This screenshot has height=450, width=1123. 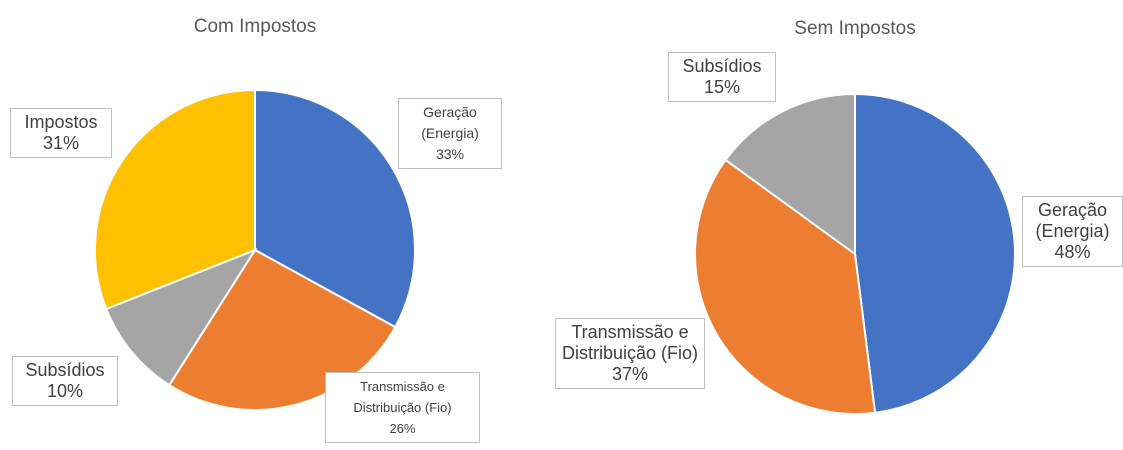 What do you see at coordinates (402, 428) in the screenshot?
I see `value-label: 26%` at bounding box center [402, 428].